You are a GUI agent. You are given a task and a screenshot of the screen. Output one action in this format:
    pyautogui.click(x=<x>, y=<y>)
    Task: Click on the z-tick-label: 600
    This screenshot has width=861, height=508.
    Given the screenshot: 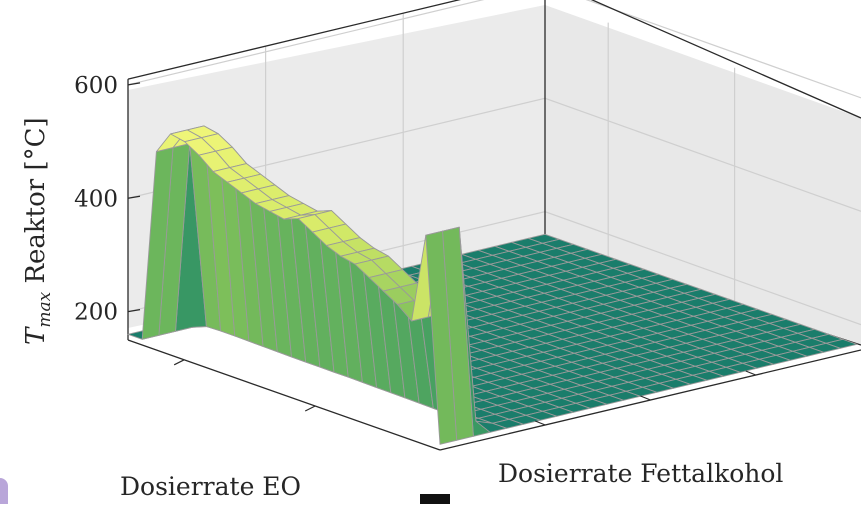 What is the action you would take?
    pyautogui.click(x=96, y=86)
    